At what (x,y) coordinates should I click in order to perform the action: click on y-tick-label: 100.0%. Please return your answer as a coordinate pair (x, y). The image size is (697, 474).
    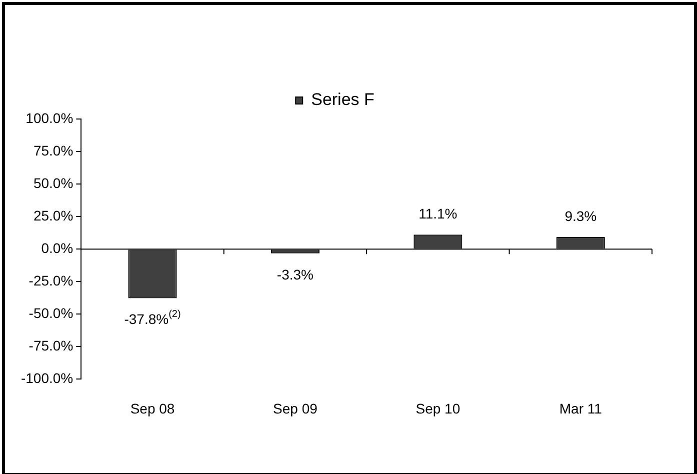
    Looking at the image, I should click on (50, 118).